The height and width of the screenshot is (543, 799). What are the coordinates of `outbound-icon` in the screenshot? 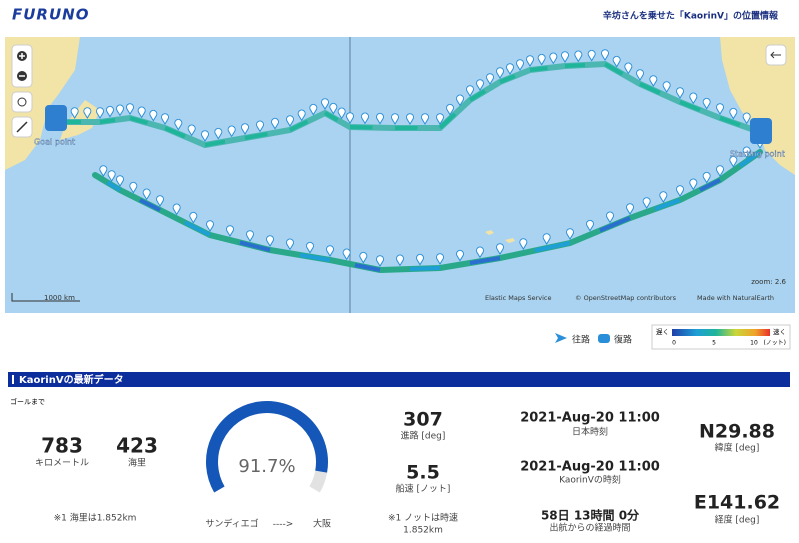 It's located at (561, 338).